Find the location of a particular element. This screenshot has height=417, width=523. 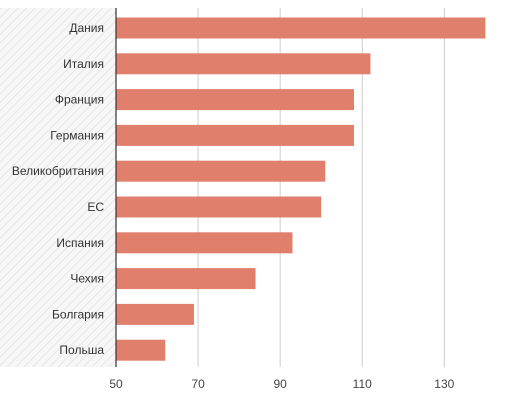

category-label: Франция is located at coordinates (79, 100).